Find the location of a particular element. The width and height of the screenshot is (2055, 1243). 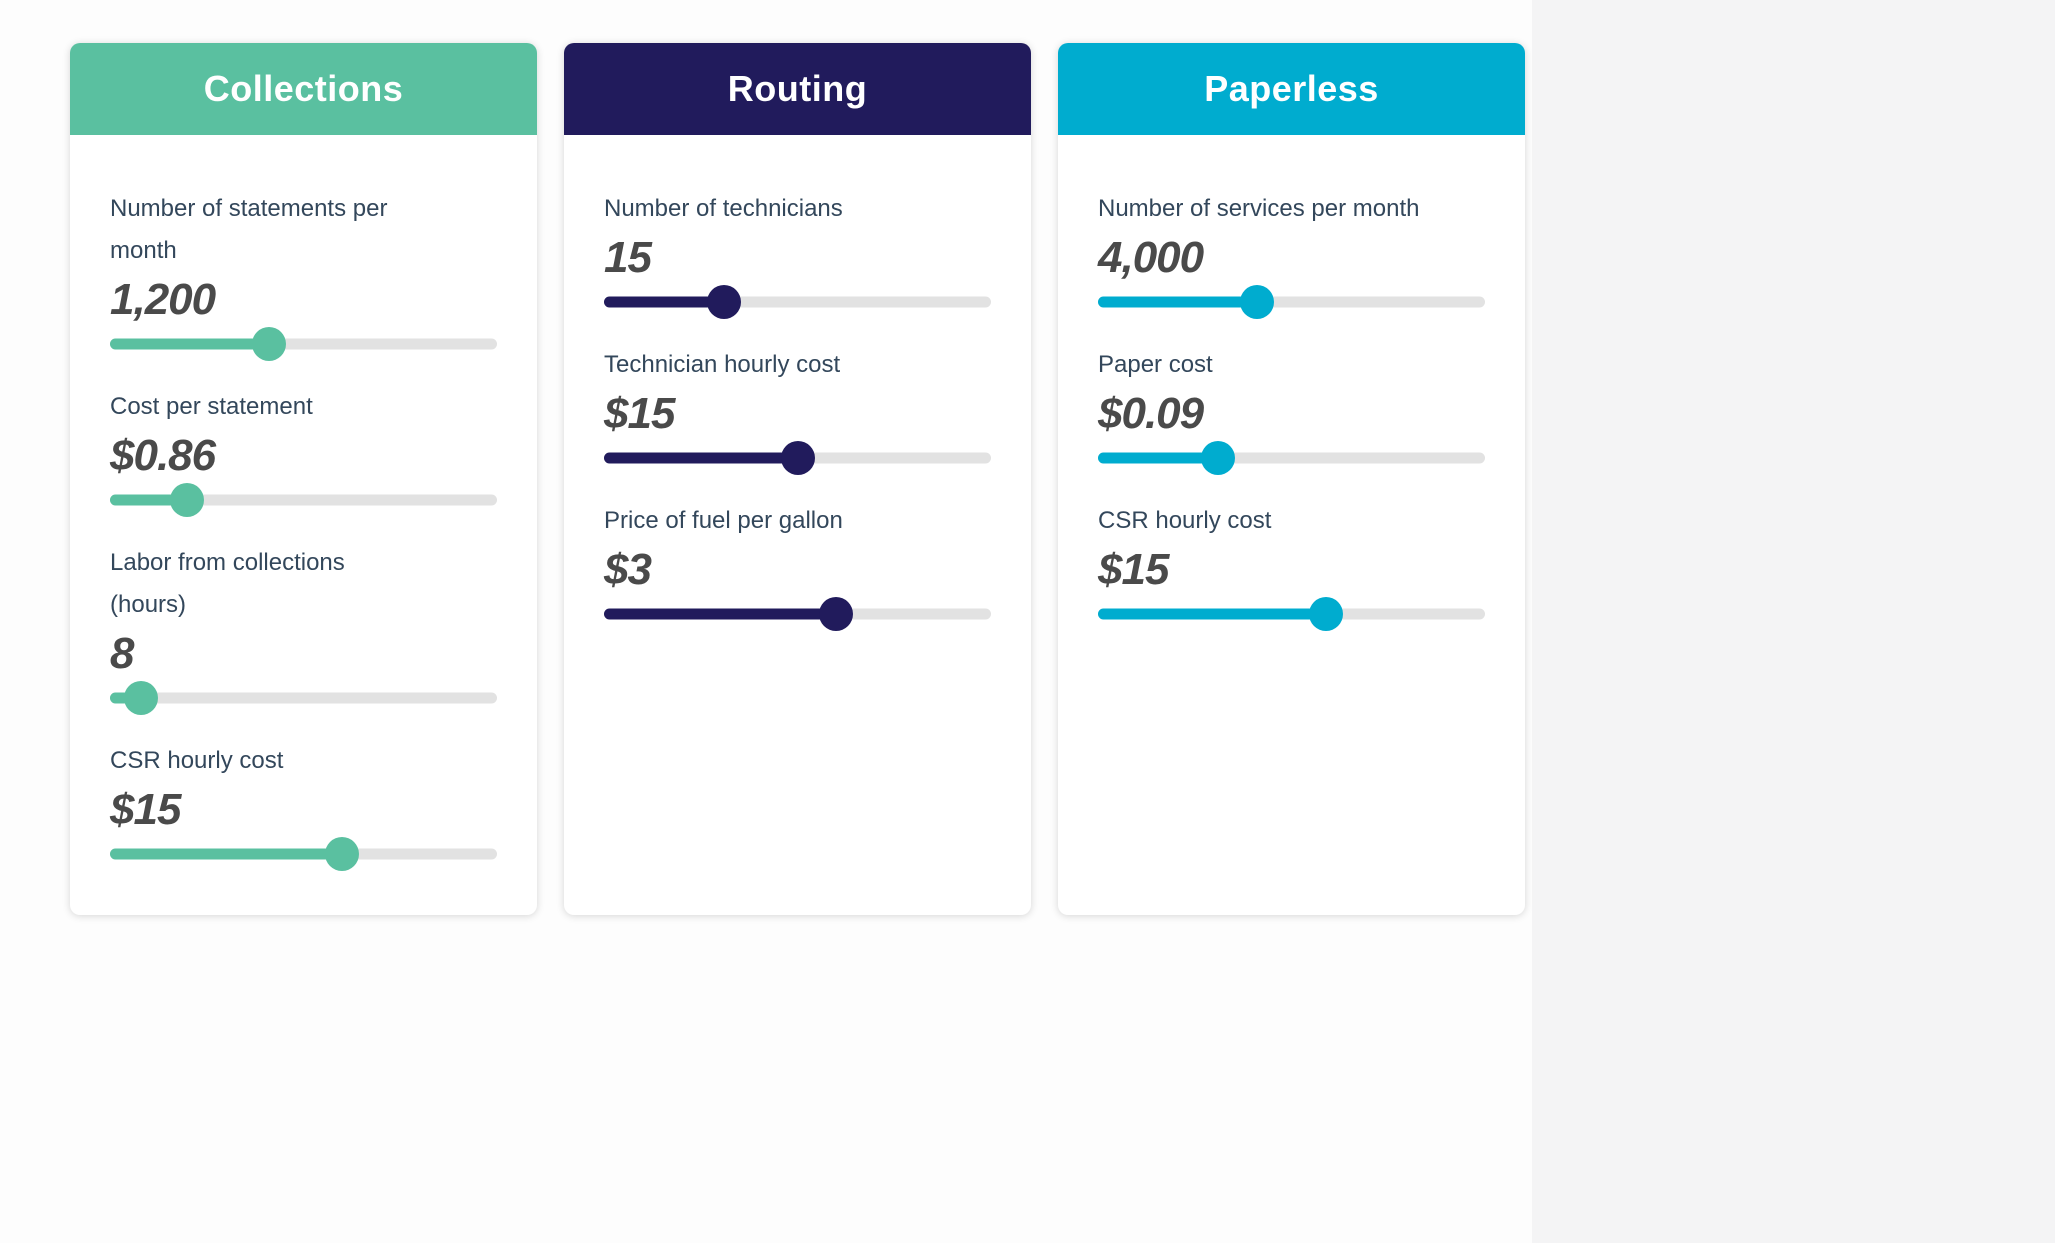

field-label: Number of statements per month is located at coordinates (249, 229).